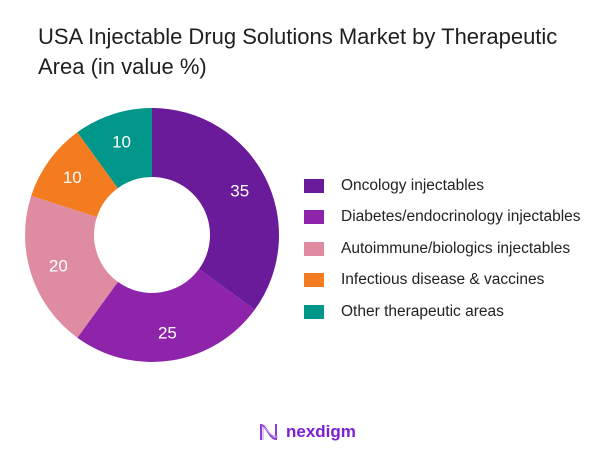 The width and height of the screenshot is (602, 451). Describe the element at coordinates (167, 332) in the screenshot. I see `data-label: 25` at that location.